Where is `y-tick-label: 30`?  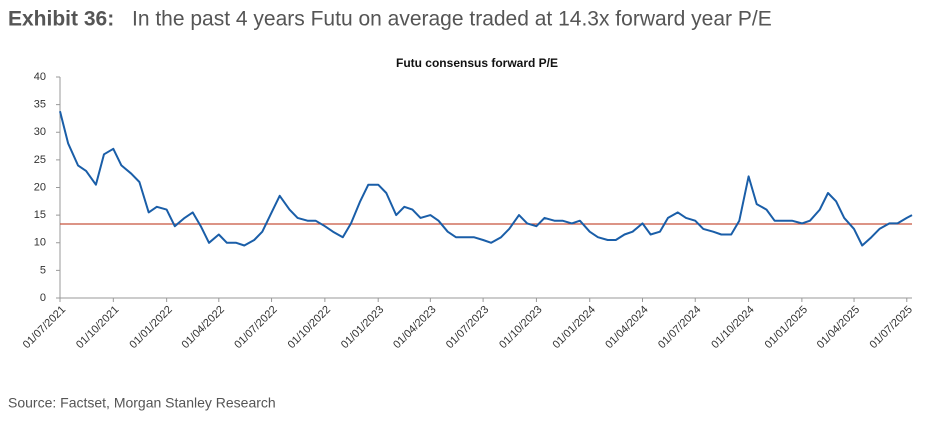
y-tick-label: 30 is located at coordinates (40, 132).